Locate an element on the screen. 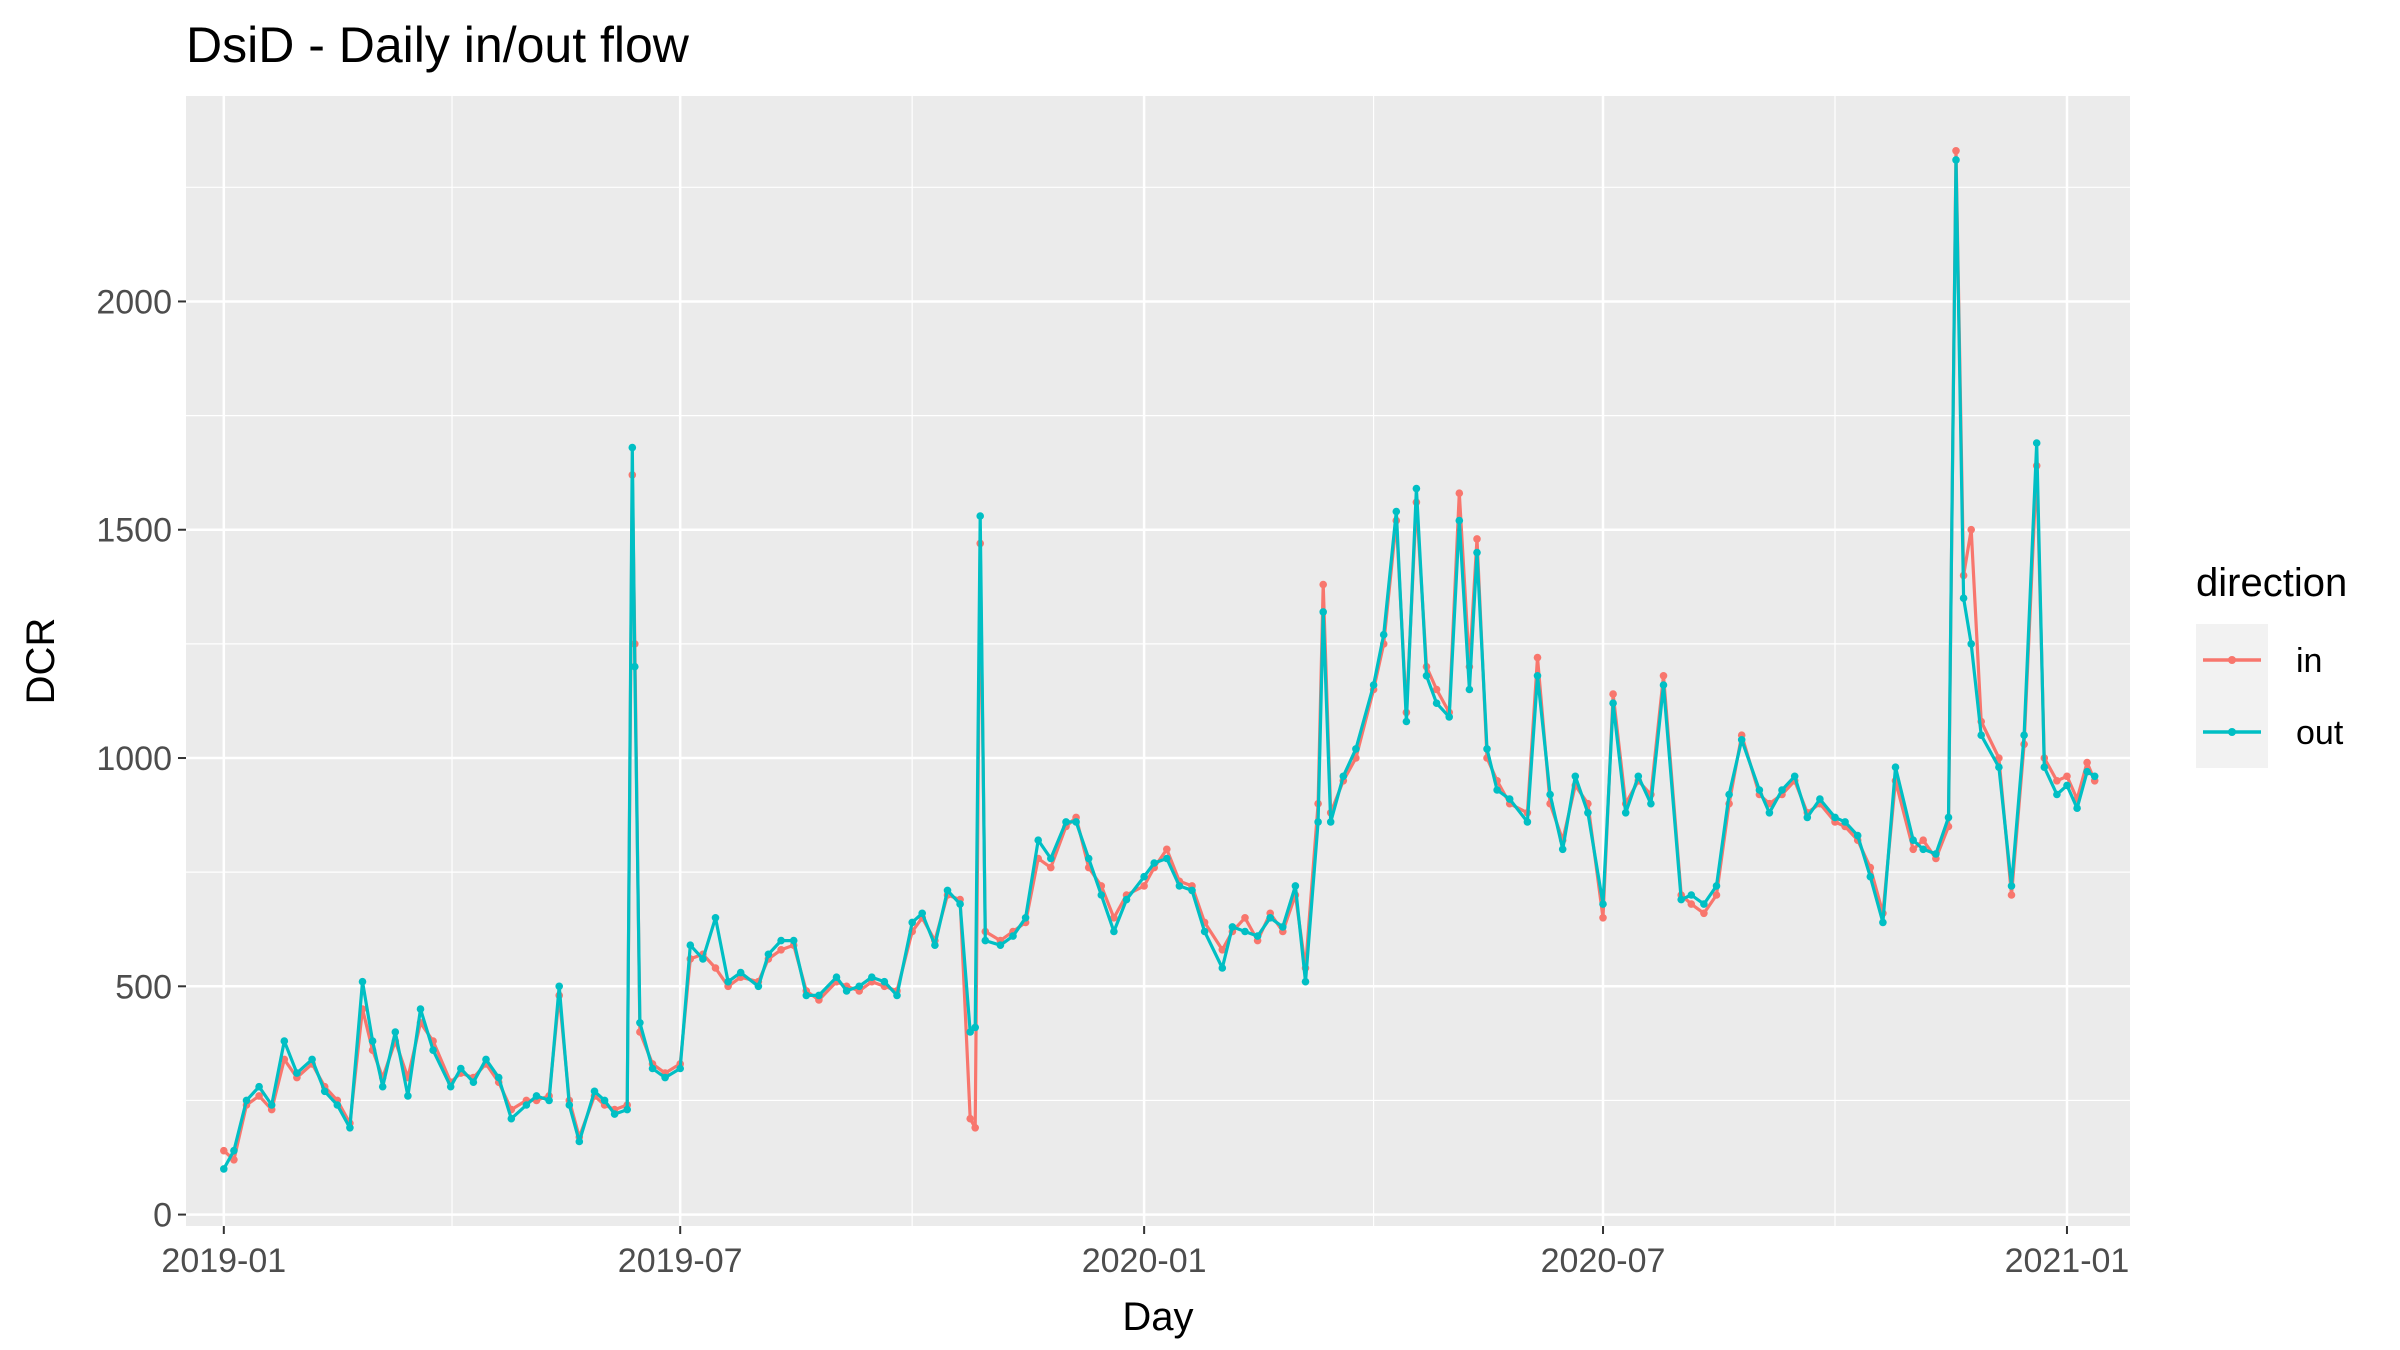 The width and height of the screenshot is (2400, 1350). legend-key-point-in is located at coordinates (2232, 660).